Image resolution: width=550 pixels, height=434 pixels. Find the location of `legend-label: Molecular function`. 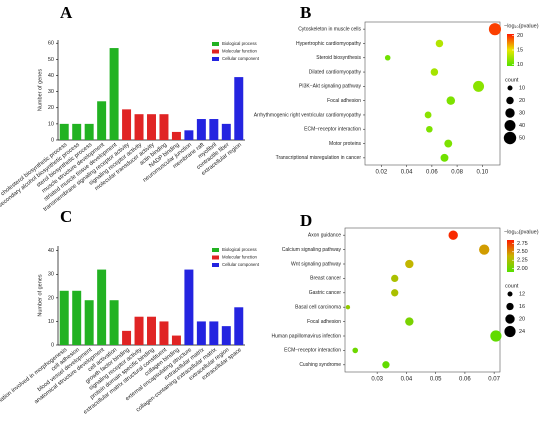

legend-label: Molecular function is located at coordinates (239, 51).